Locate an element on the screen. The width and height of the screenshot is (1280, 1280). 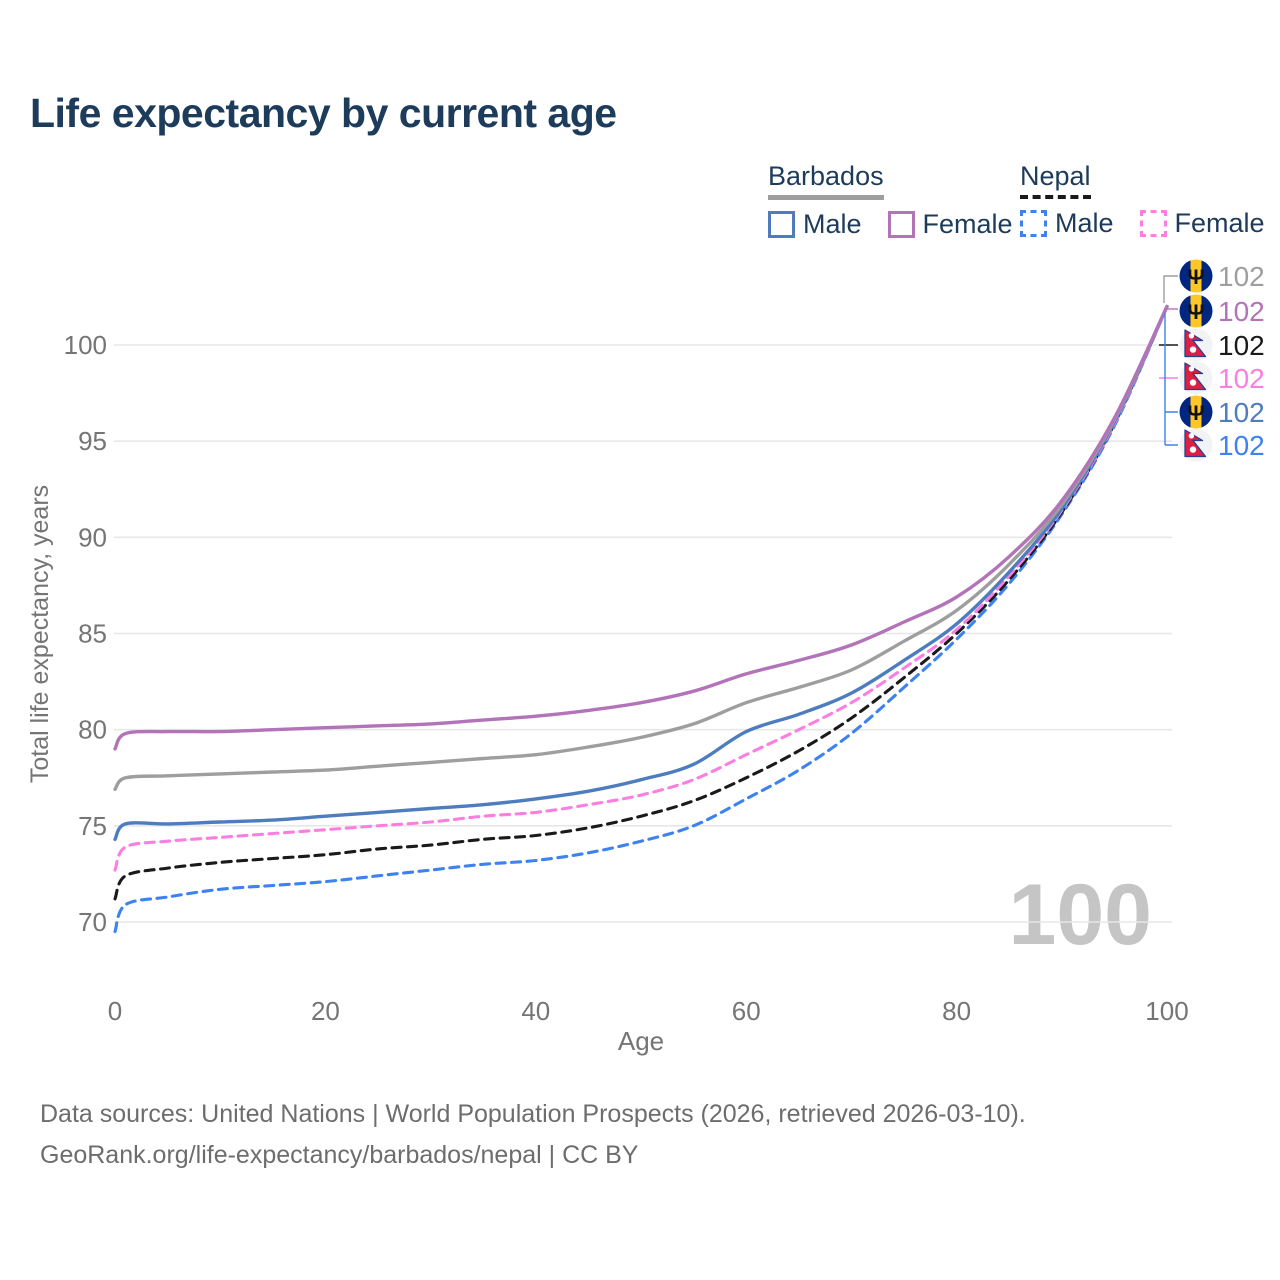
age-watermark: 100 is located at coordinates (1081, 915).